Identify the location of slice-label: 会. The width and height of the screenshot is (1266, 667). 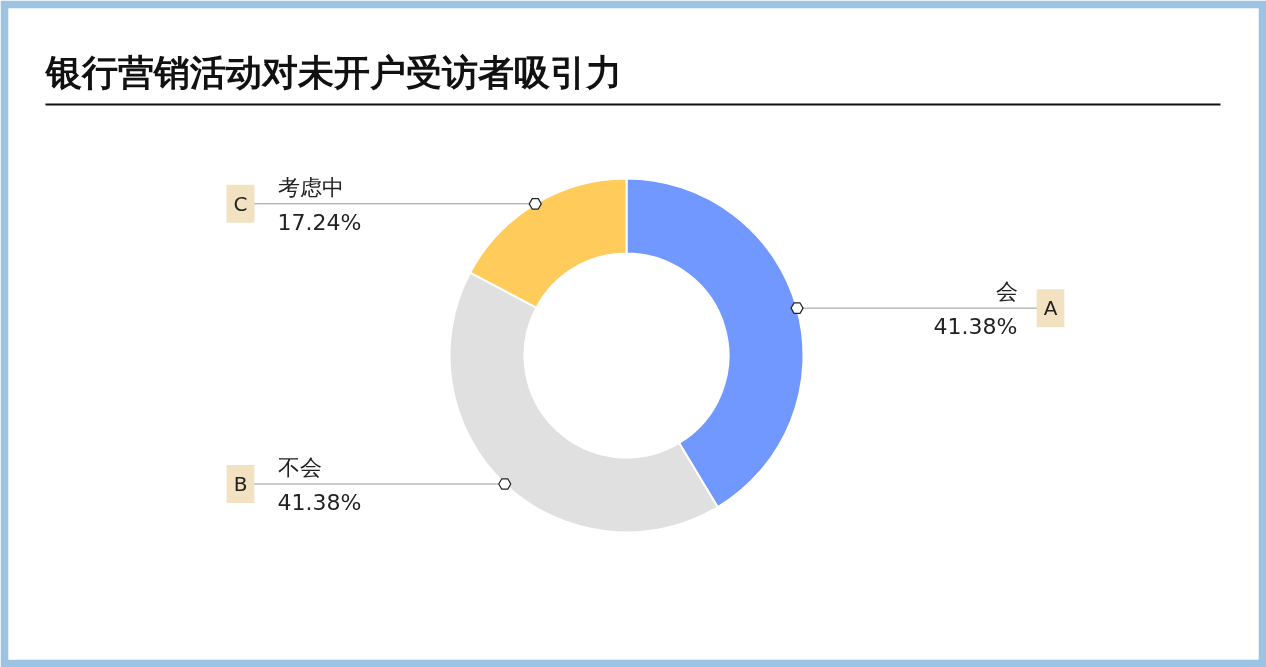
(1006, 292).